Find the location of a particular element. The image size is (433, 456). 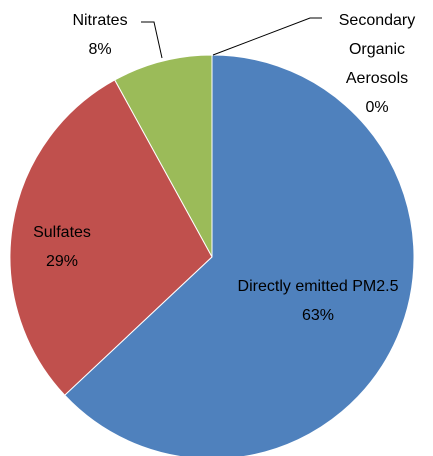

value-label: 29% is located at coordinates (62, 261).